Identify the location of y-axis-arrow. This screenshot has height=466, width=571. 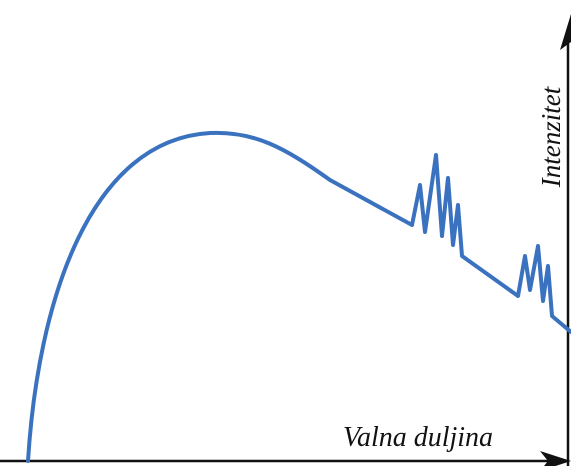
(565, 32).